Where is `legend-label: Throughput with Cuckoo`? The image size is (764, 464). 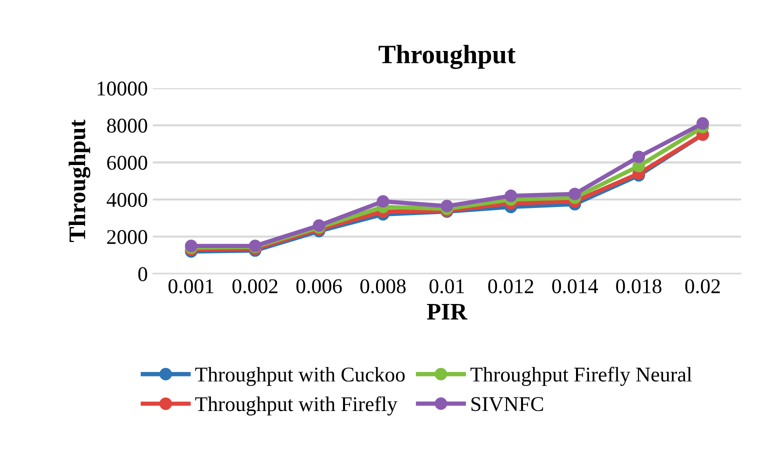
legend-label: Throughput with Cuckoo is located at coordinates (300, 376).